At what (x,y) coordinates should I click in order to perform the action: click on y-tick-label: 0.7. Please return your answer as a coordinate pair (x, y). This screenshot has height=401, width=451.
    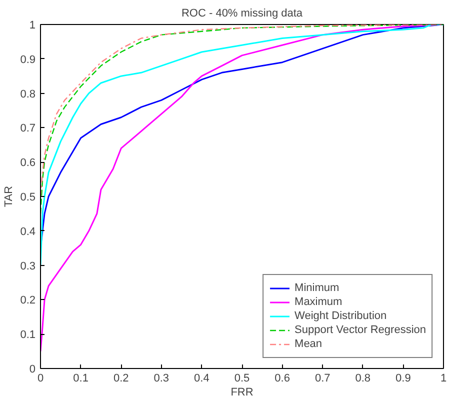
    Looking at the image, I should click on (28, 128).